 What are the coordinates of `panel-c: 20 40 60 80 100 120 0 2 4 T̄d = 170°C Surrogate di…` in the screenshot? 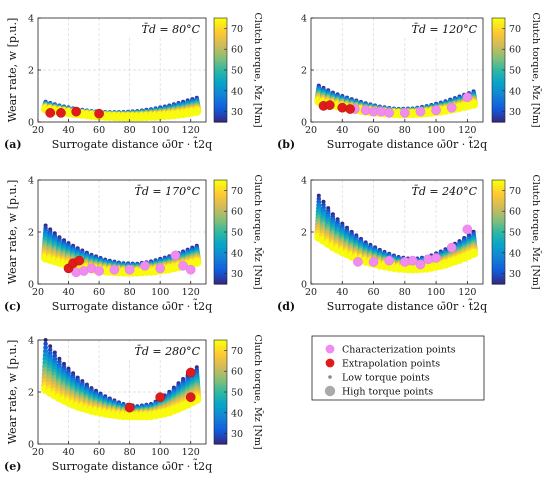 It's located at (134, 243).